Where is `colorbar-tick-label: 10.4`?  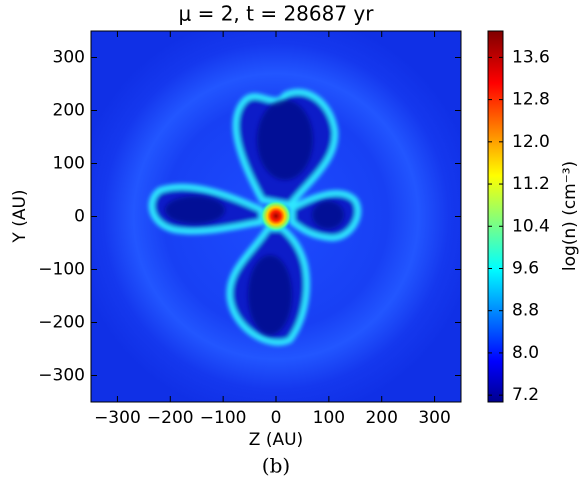 colorbar-tick-label: 10.4 is located at coordinates (531, 226).